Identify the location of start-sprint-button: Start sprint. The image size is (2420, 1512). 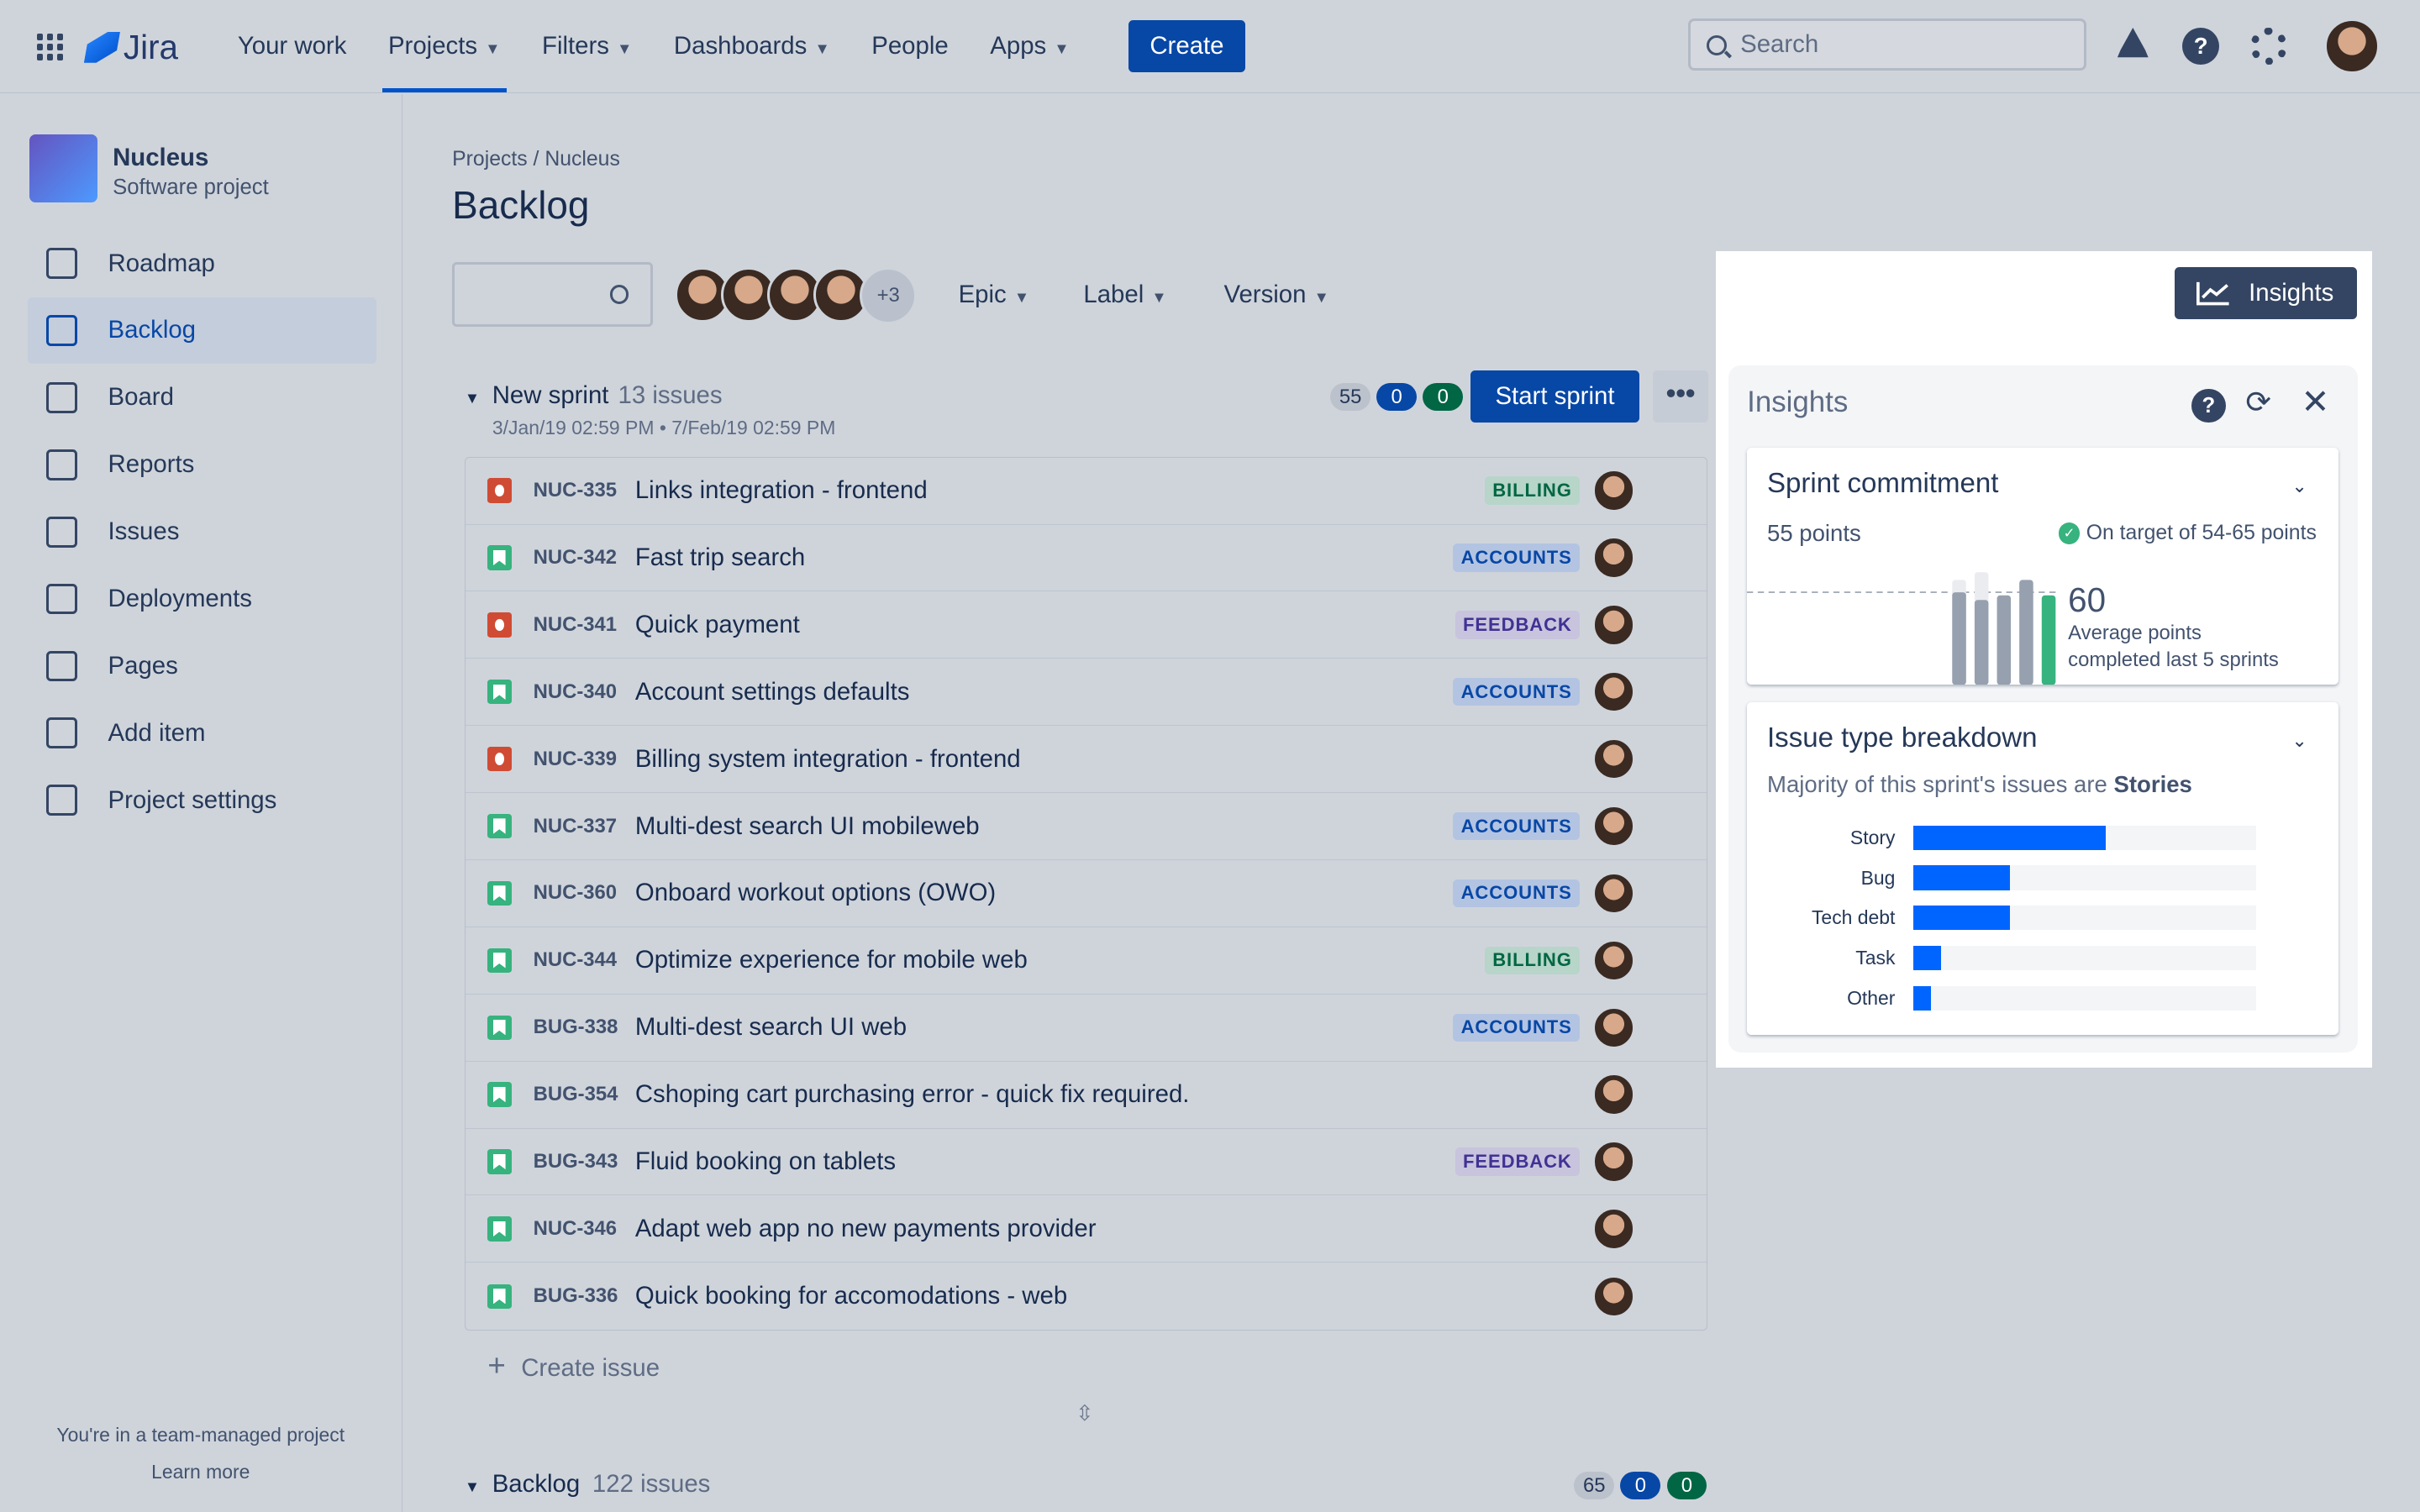
(1555, 396).